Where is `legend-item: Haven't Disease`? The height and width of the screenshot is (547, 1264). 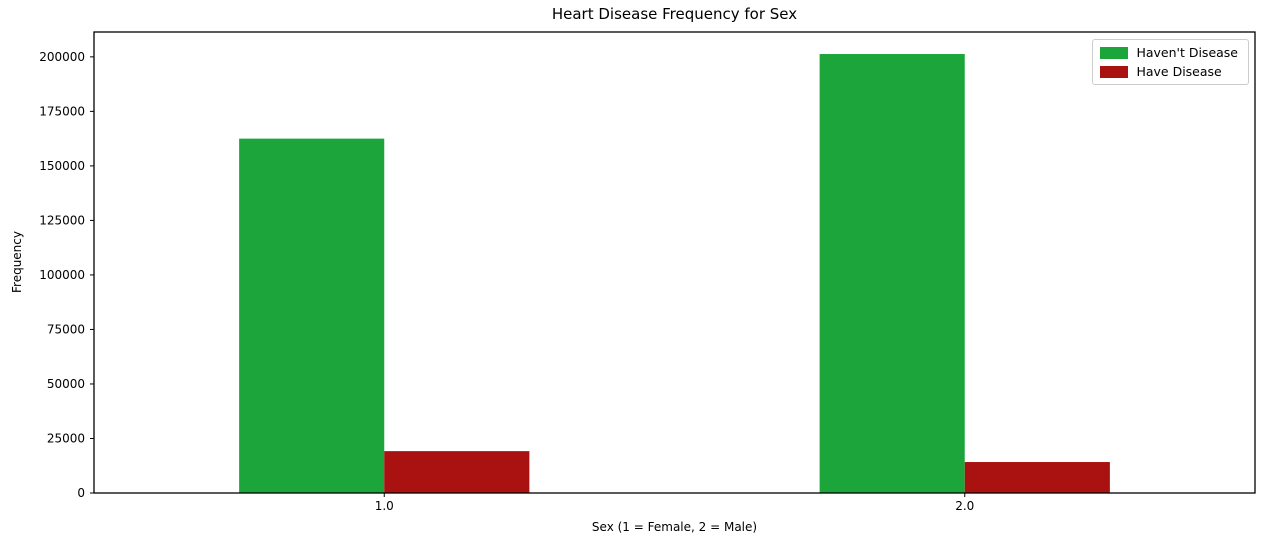
legend-item: Haven't Disease is located at coordinates (1169, 52).